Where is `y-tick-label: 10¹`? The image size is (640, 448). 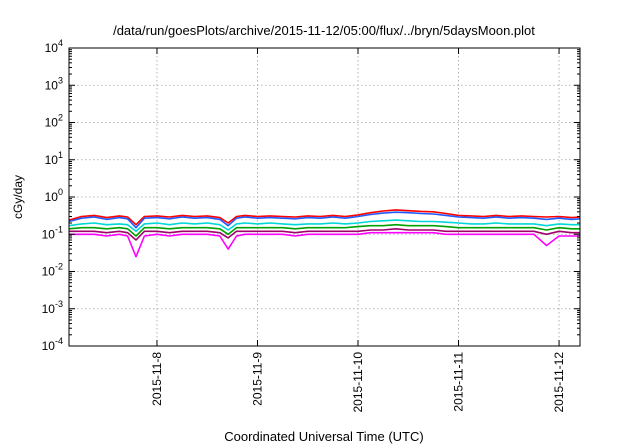
y-tick-label: 10¹ is located at coordinates (54, 158).